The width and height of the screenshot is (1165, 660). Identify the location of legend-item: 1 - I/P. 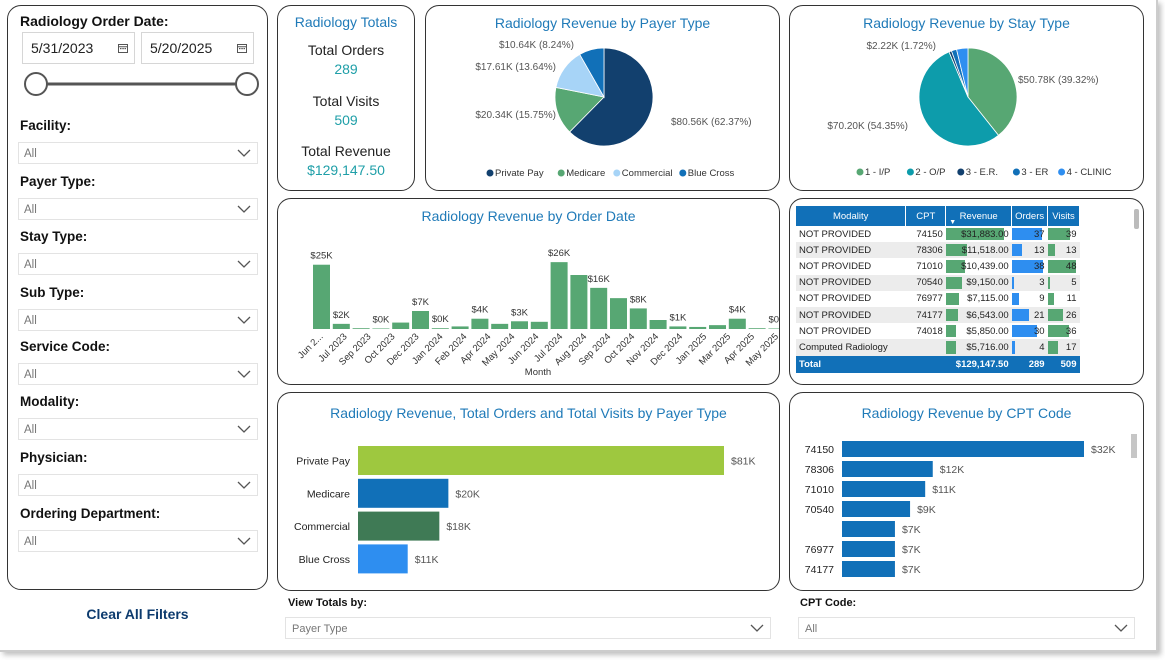
(877, 172).